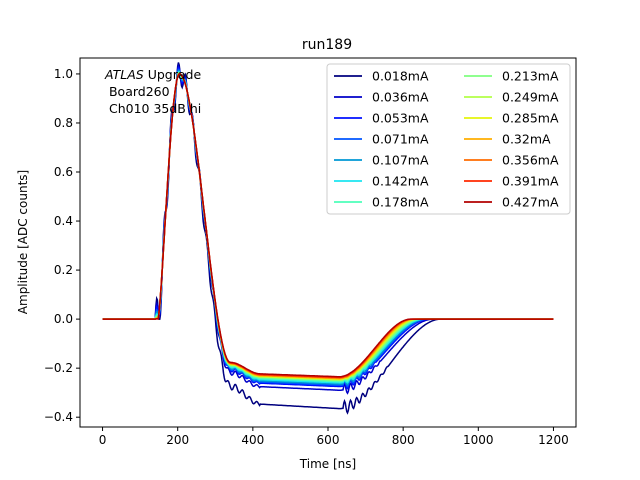  What do you see at coordinates (124, 74) in the screenshot?
I see `annotation-atlas-italic: ATLAS` at bounding box center [124, 74].